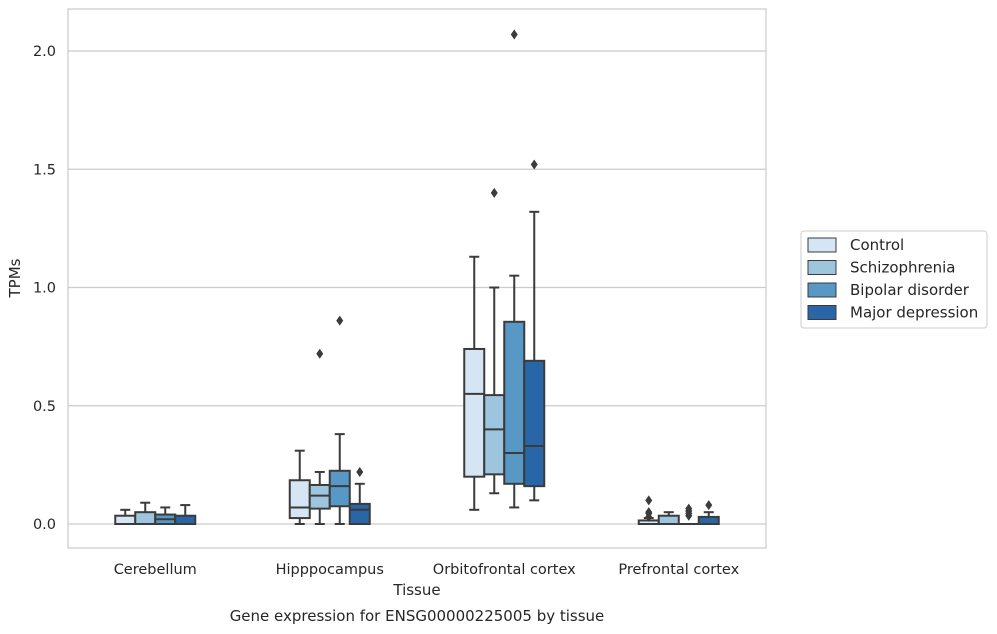  Describe the element at coordinates (44, 407) in the screenshot. I see `y-tick-label: 0.5` at that location.